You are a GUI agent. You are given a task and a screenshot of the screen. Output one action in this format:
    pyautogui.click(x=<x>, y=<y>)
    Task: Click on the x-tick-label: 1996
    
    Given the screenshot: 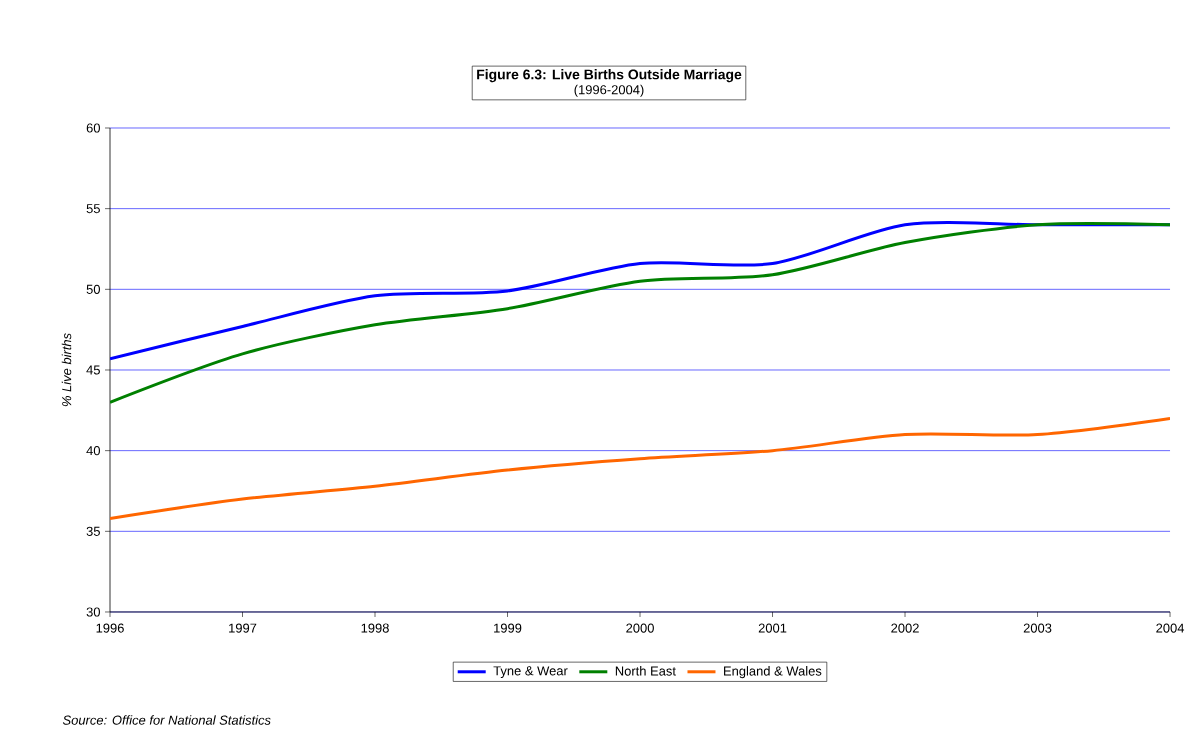 What is the action you would take?
    pyautogui.click(x=110, y=628)
    